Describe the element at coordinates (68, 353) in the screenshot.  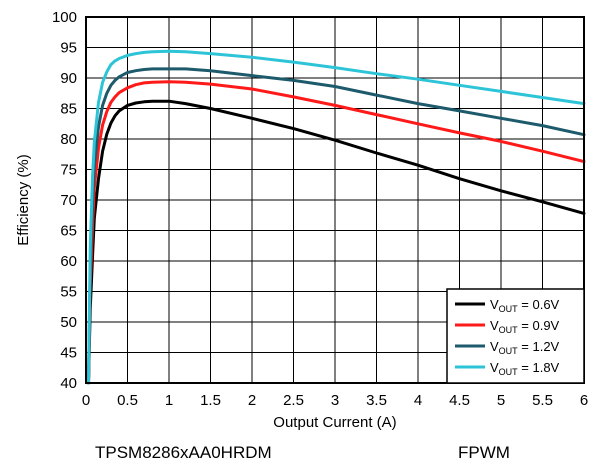
I see `y-tick-label: 45` at that location.